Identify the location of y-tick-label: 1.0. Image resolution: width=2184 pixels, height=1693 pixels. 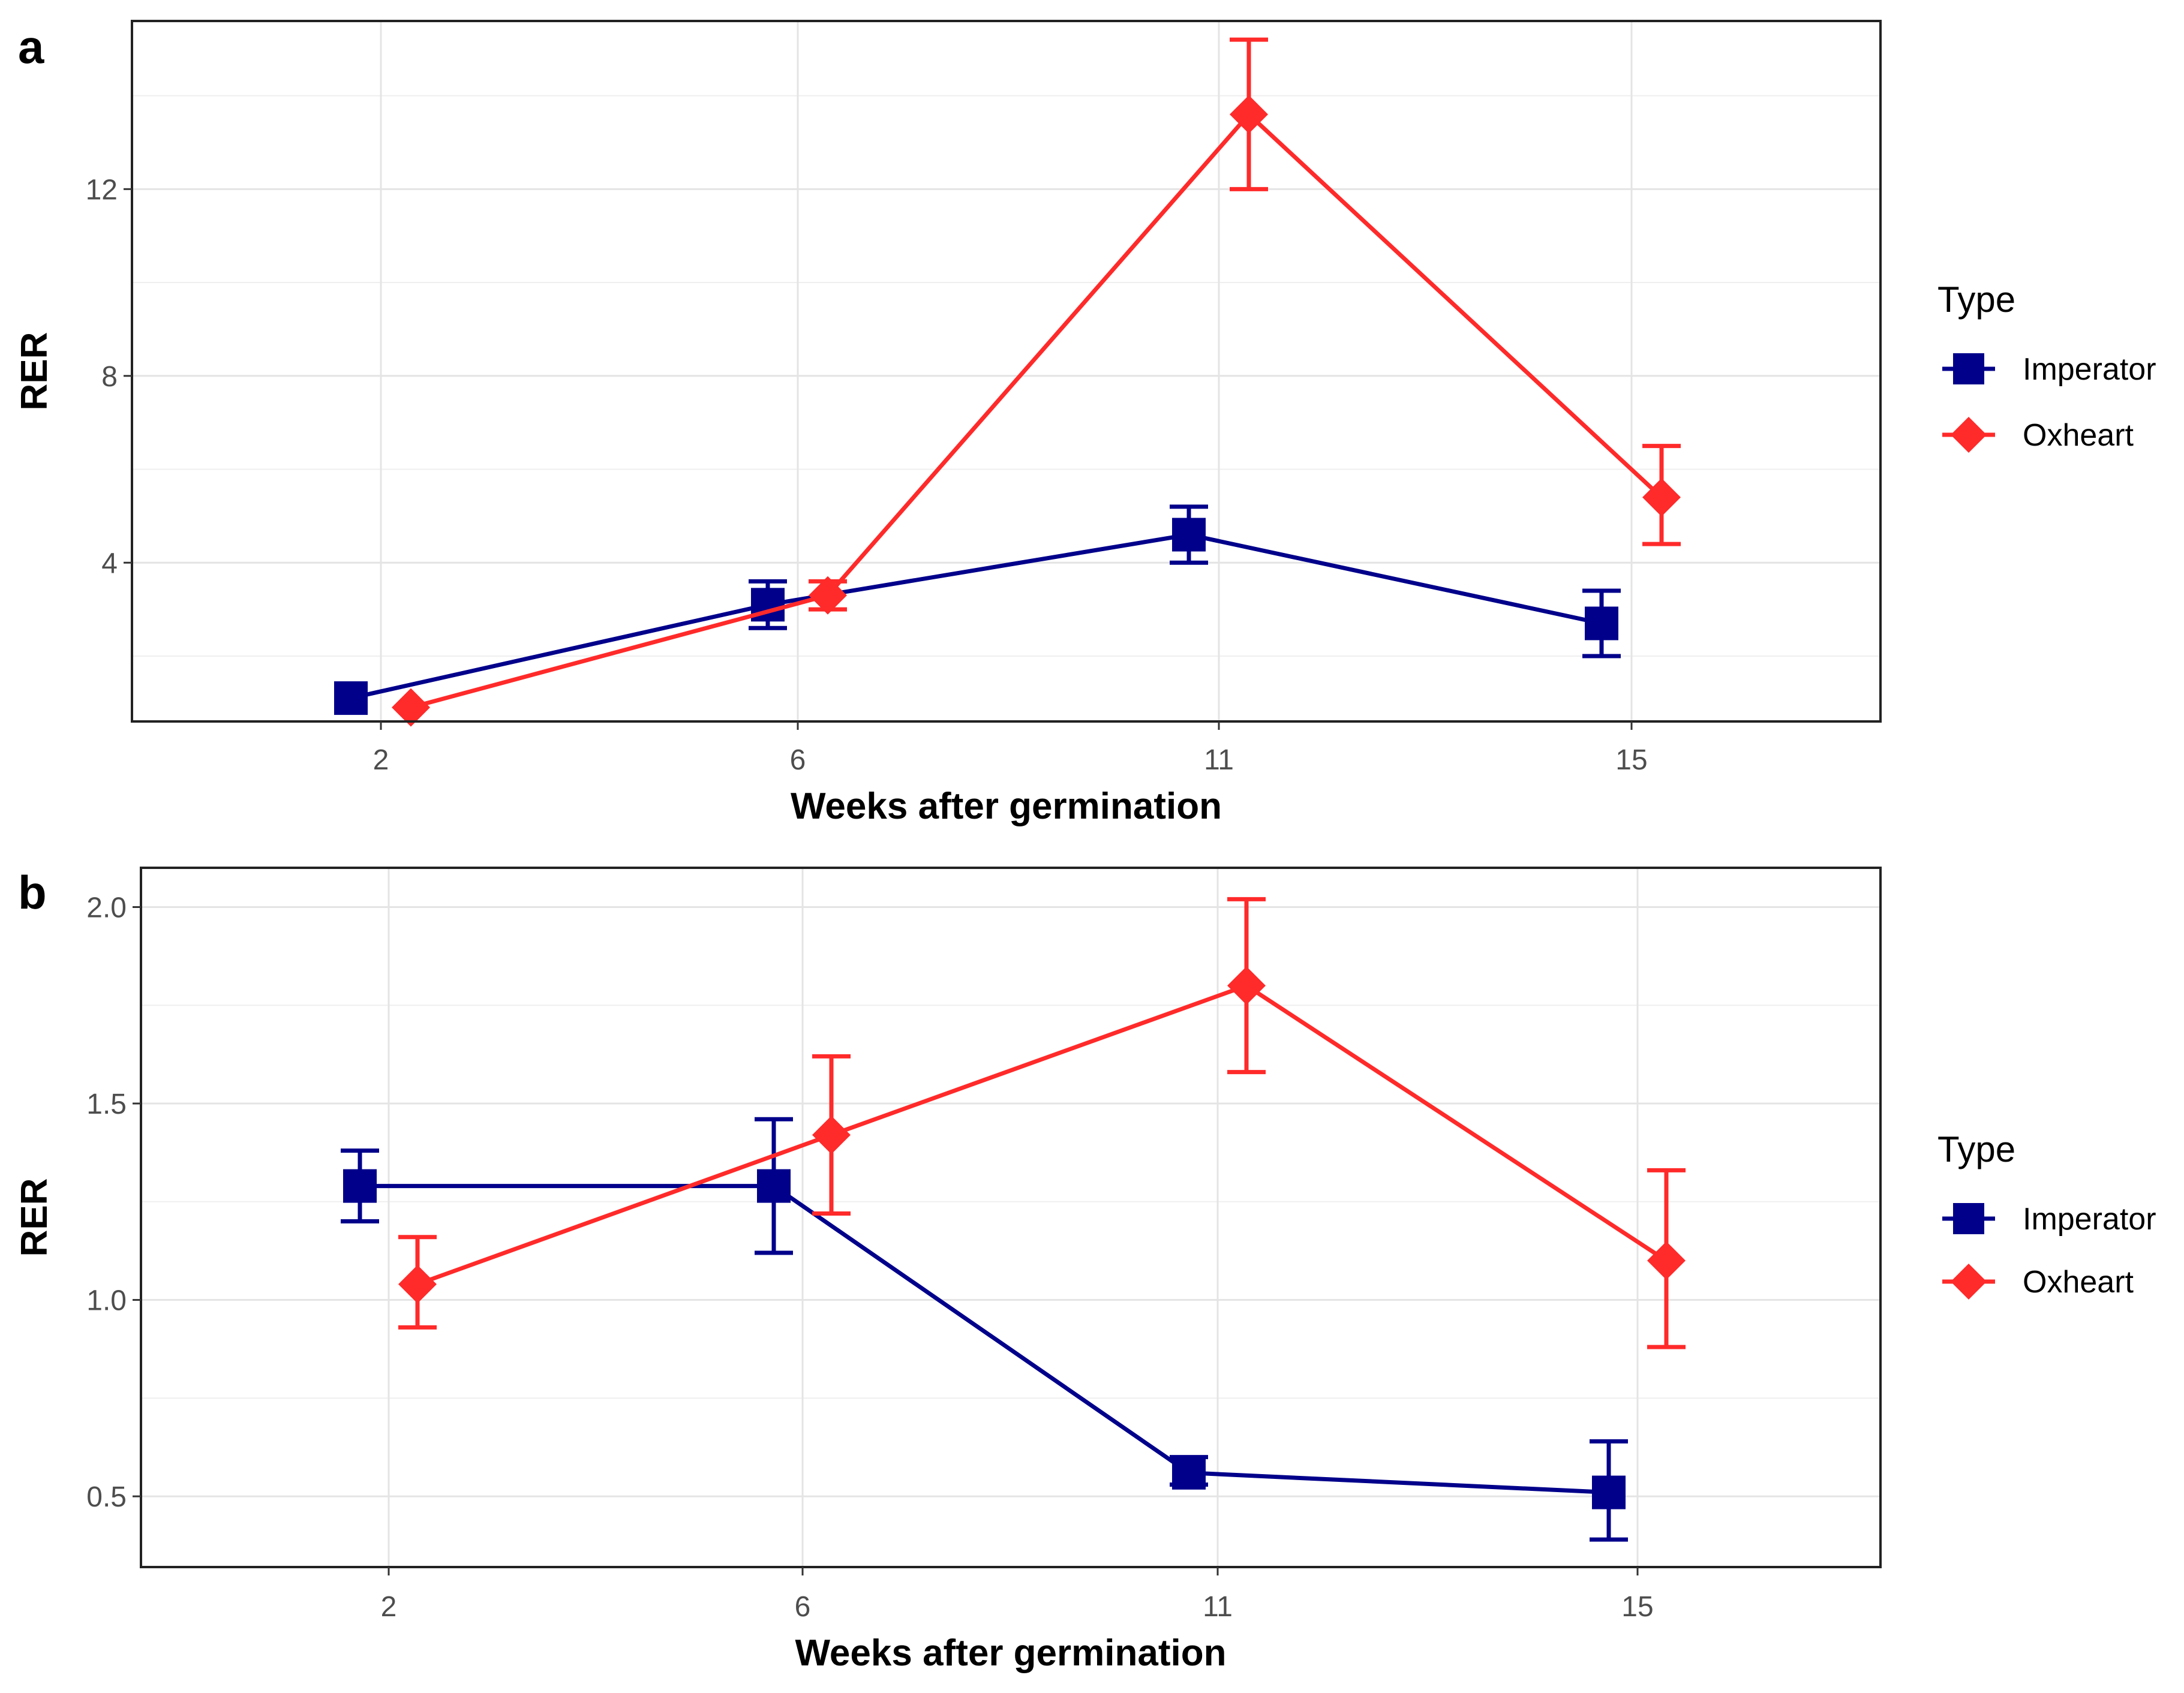
(106, 1301).